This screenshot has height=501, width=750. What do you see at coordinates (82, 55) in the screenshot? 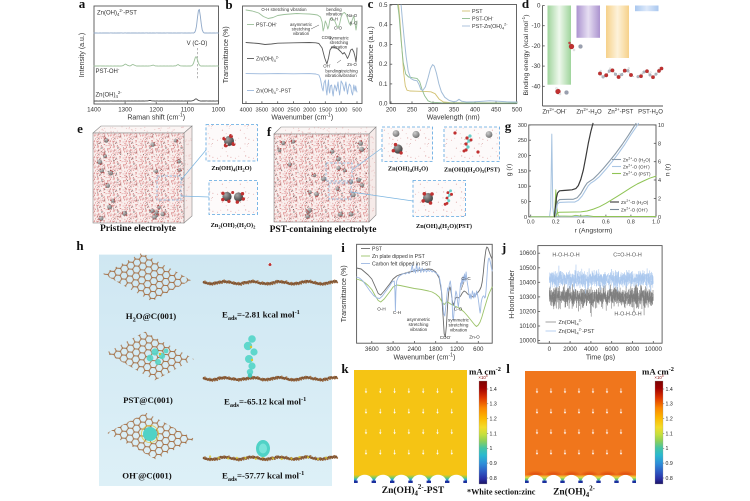
I see `svg-text: Intensity (a.u.)` at bounding box center [82, 55].